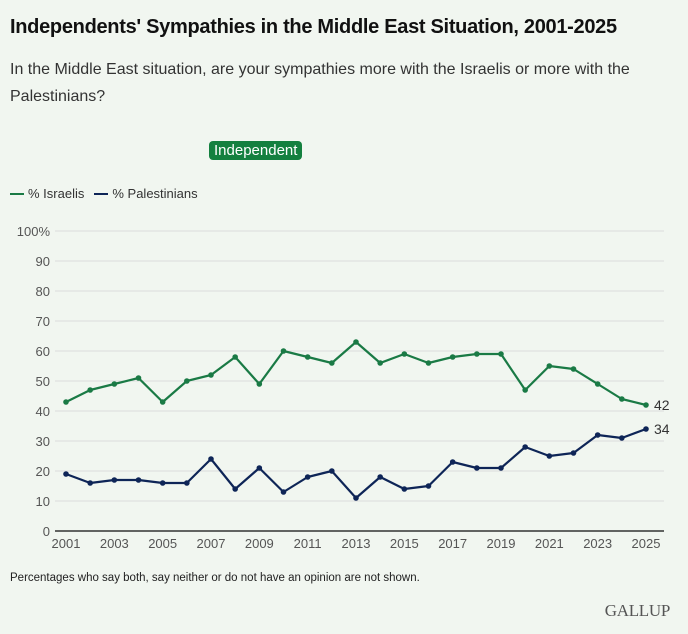 This screenshot has width=688, height=634. What do you see at coordinates (17, 193) in the screenshot?
I see `legend-swatch-israelis` at bounding box center [17, 193].